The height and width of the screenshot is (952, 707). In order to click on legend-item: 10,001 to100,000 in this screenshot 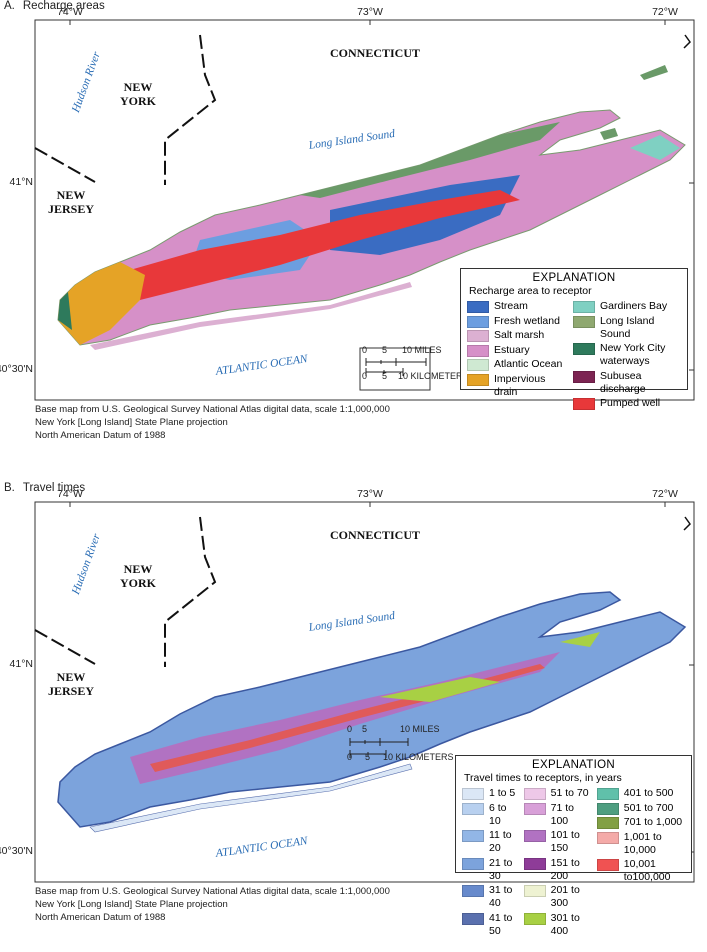, I will do `click(640, 871)`.